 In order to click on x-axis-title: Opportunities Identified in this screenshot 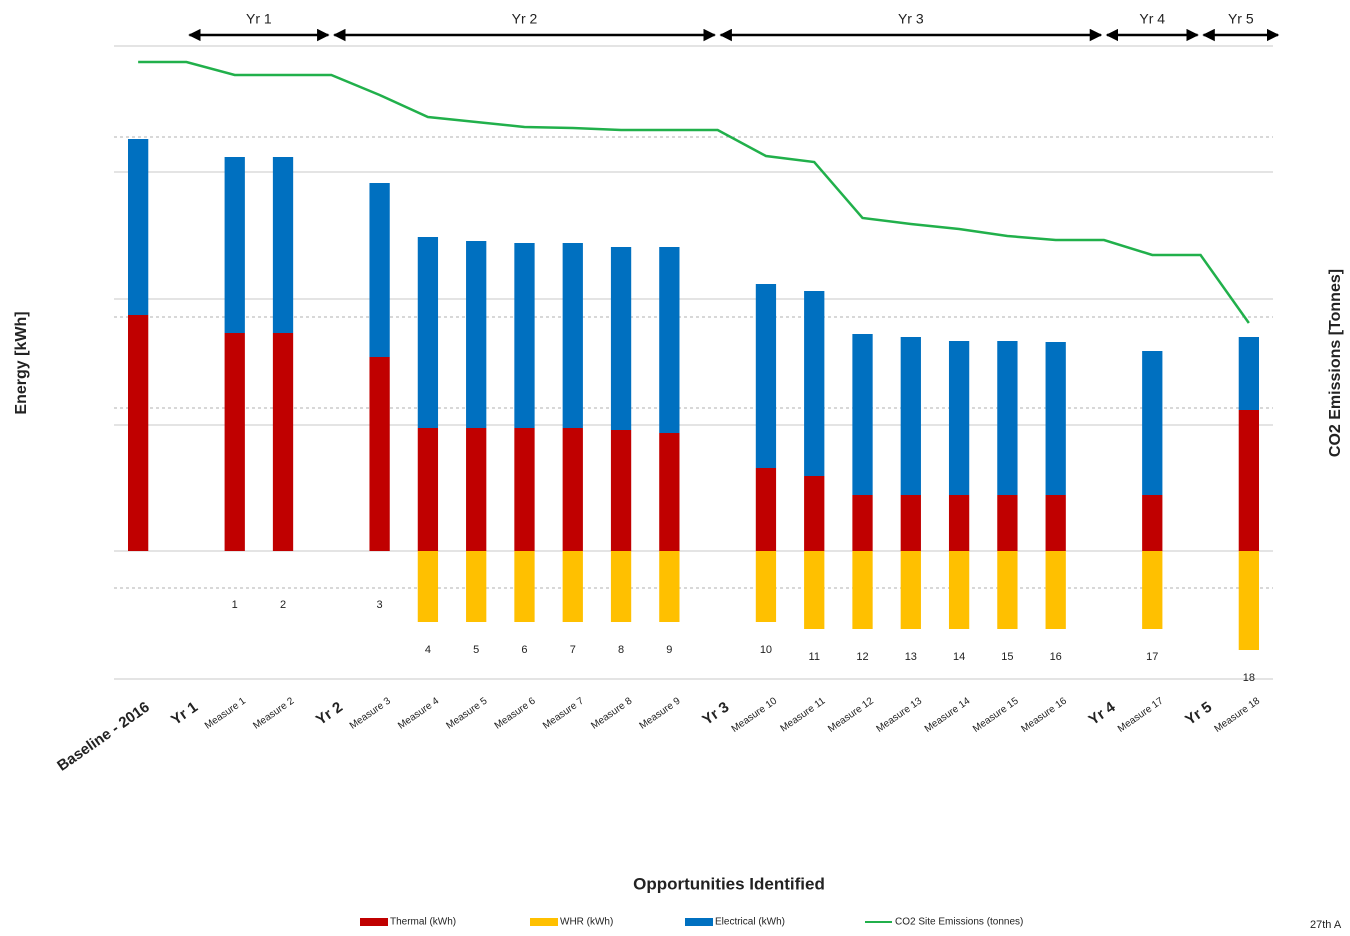, I will do `click(729, 883)`.